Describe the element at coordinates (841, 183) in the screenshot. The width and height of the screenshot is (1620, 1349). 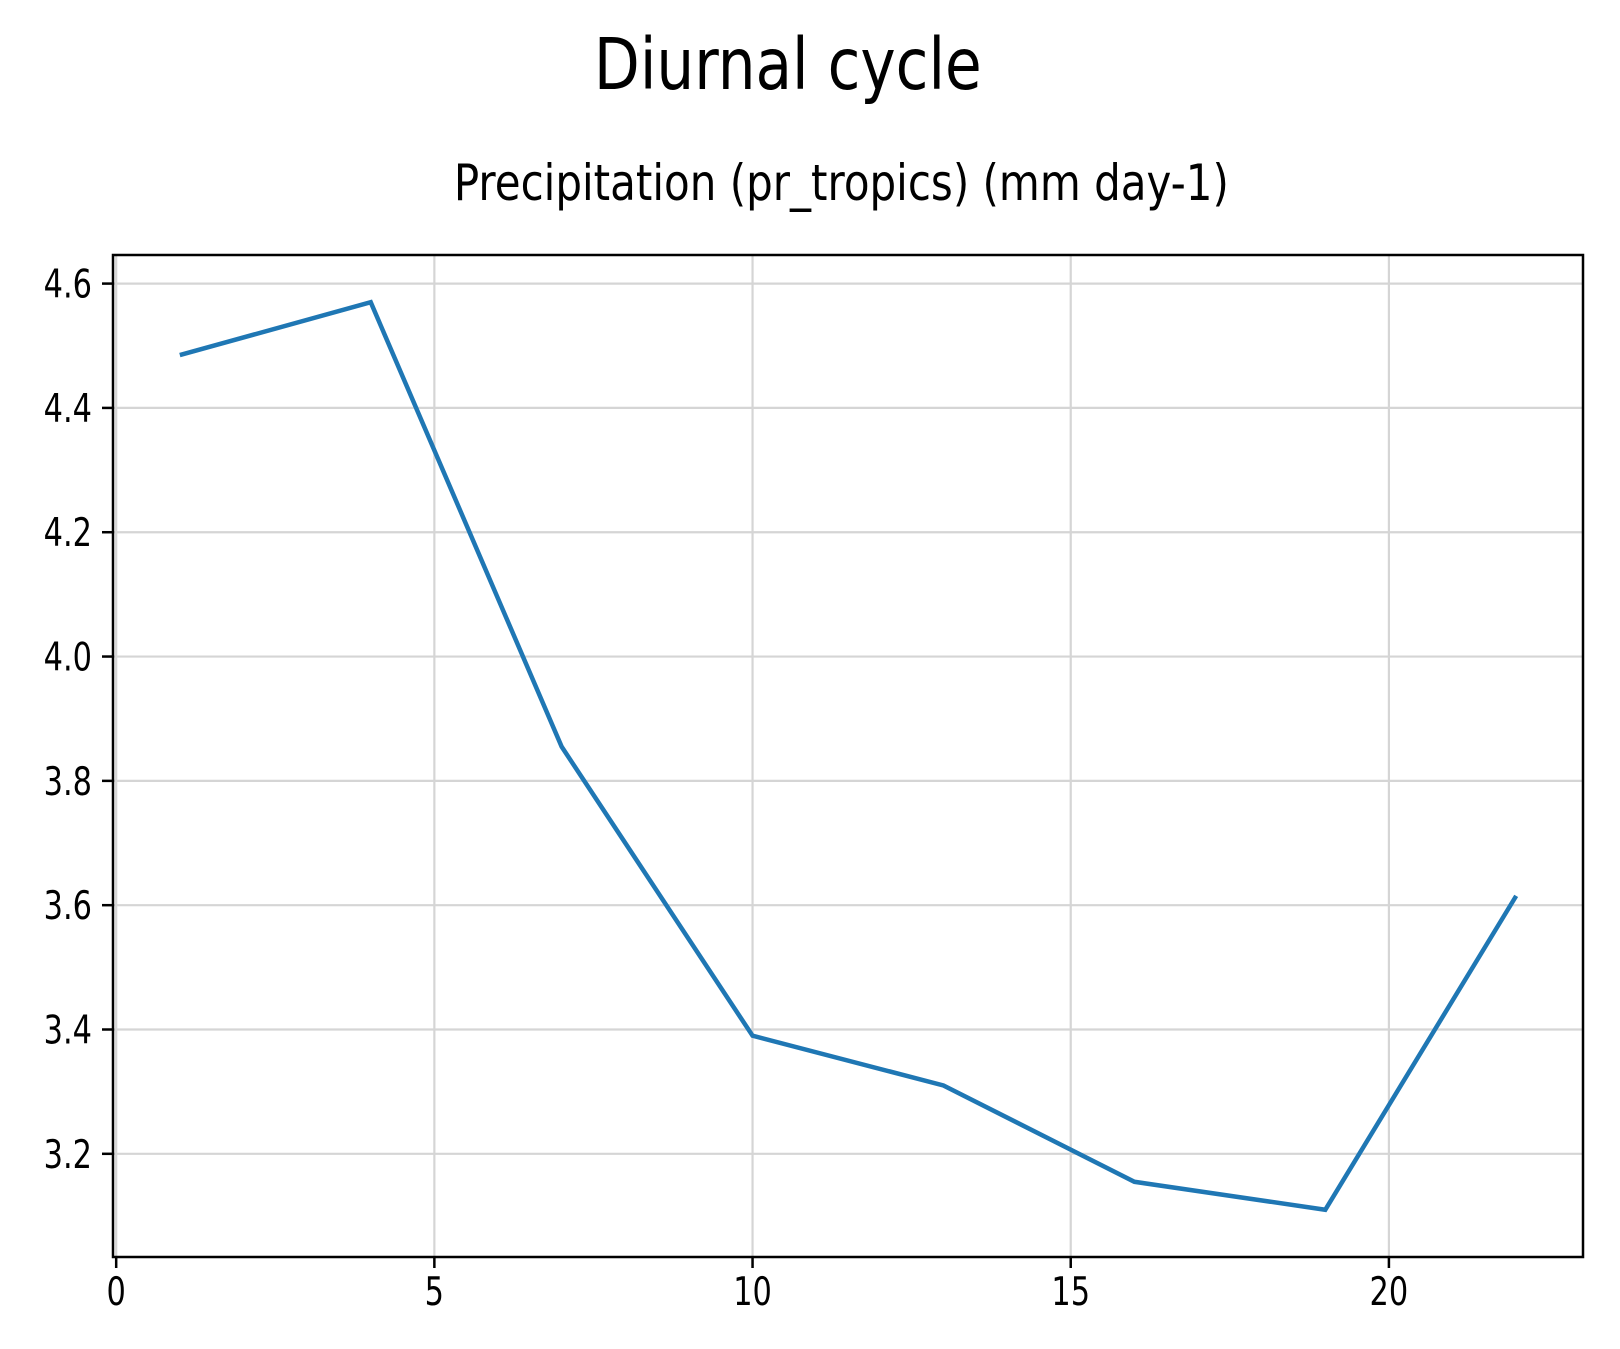
I see `axes-title-text: Precipitation (pr_tropics) (mm day-1)` at that location.